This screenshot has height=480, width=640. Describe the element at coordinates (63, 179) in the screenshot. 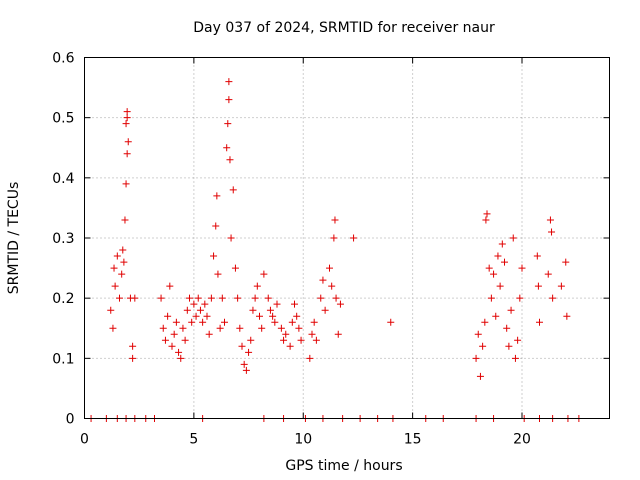

I see `y-tick-label: 0.4` at that location.